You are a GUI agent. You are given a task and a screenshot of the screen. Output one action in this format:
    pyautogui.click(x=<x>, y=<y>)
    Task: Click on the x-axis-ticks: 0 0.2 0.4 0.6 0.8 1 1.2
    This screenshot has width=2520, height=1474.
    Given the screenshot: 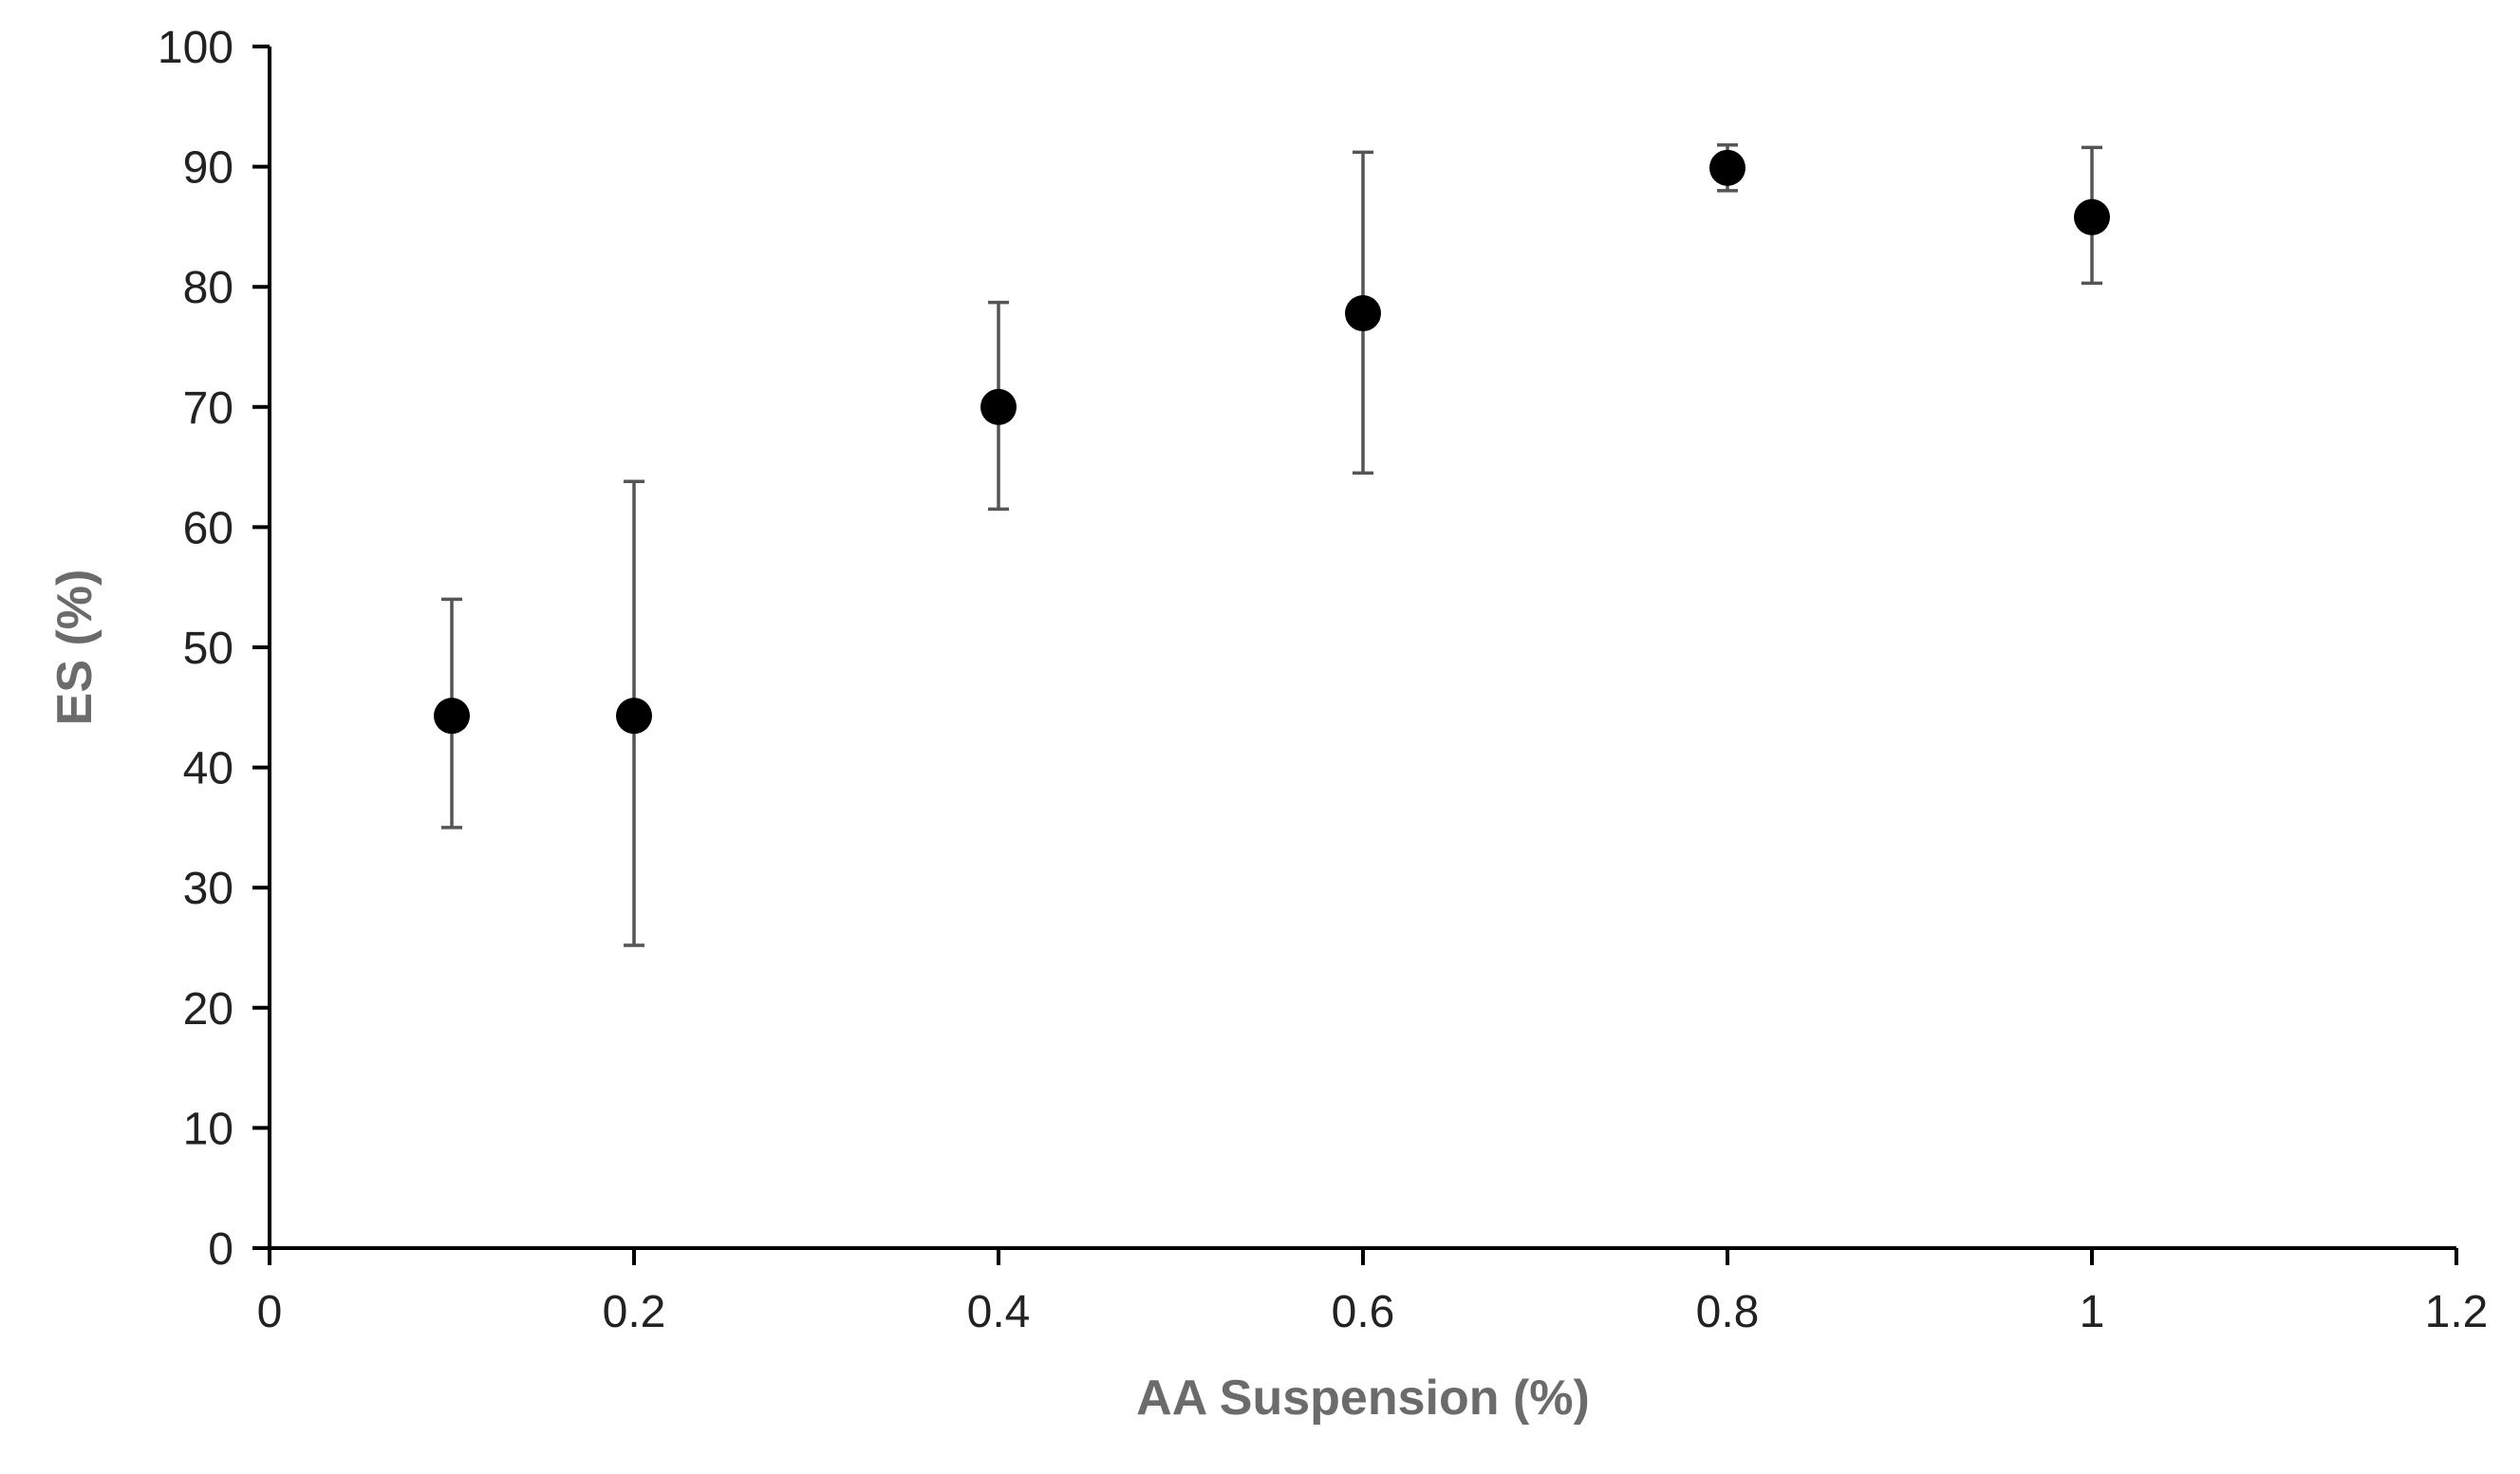 What is the action you would take?
    pyautogui.click(x=1373, y=1292)
    